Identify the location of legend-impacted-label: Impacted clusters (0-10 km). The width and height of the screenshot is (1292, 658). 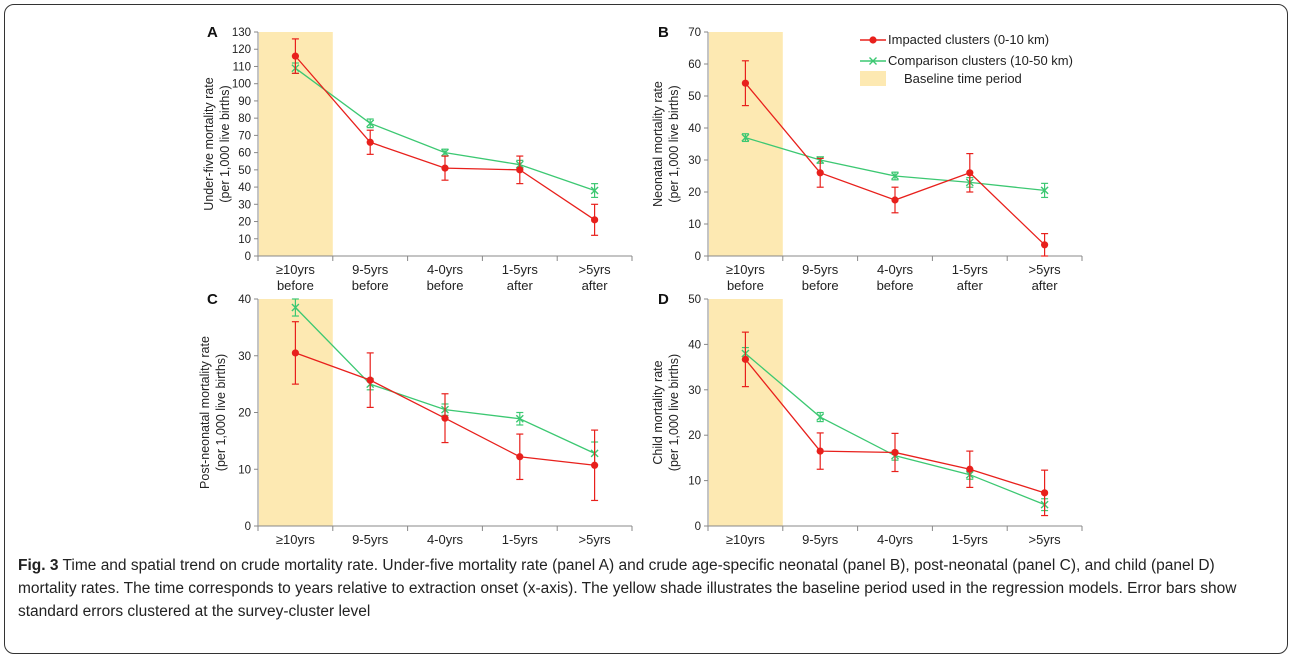
(968, 39).